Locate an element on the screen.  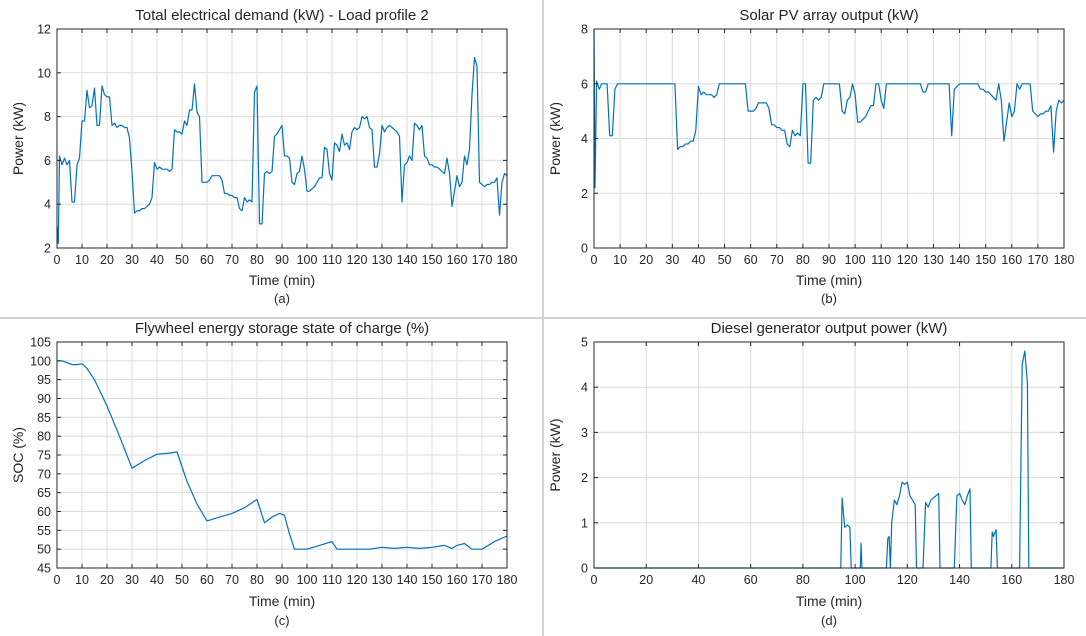
panel-caption: (b) is located at coordinates (829, 298).